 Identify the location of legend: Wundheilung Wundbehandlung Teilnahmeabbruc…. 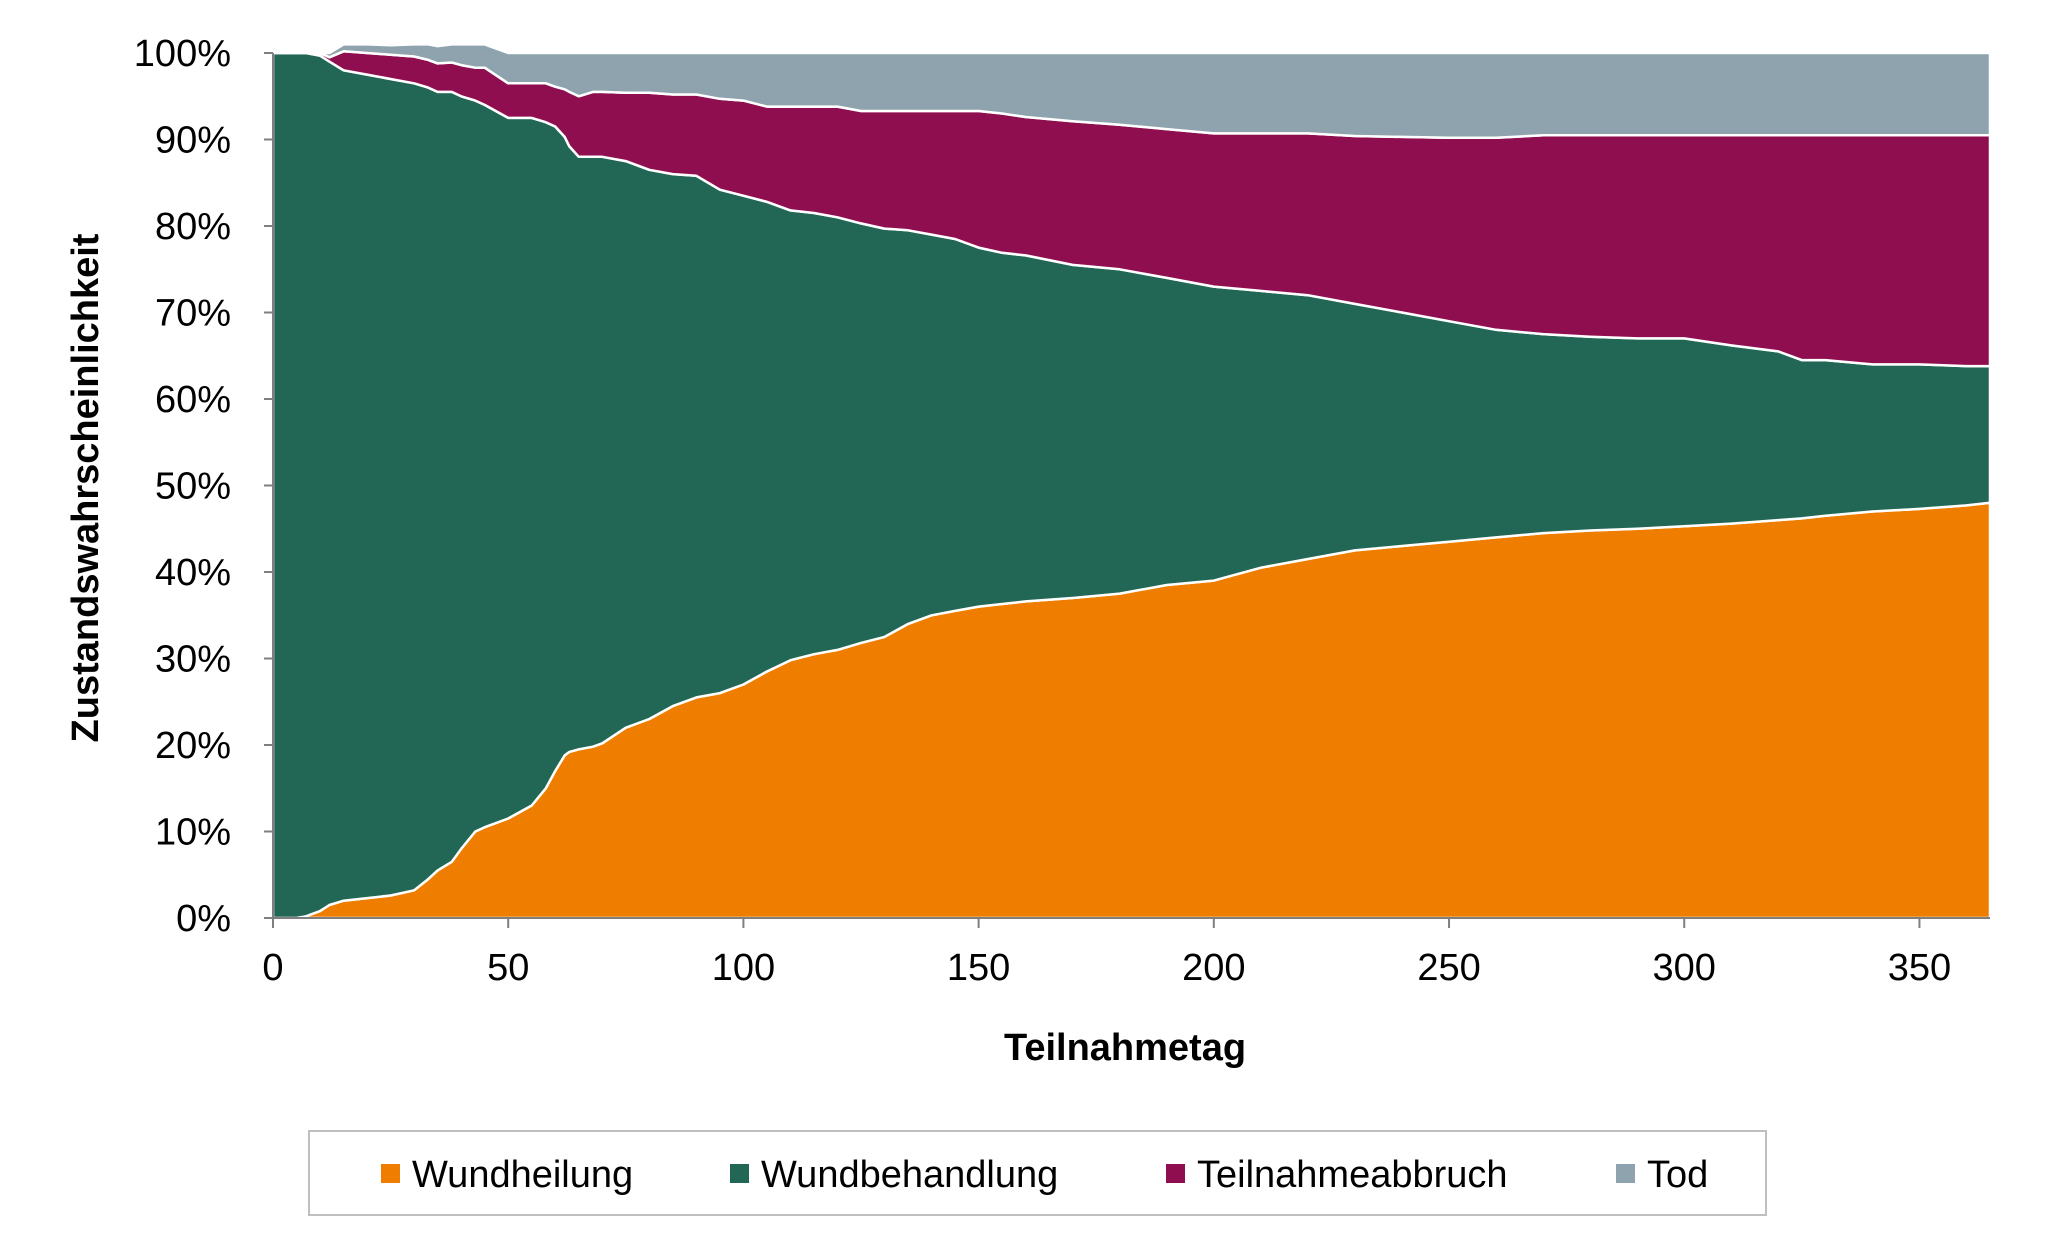
(1037, 1173).